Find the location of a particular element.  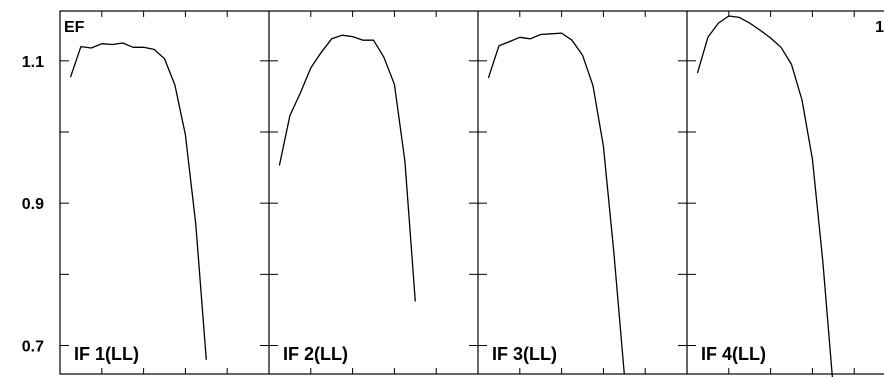

corner-label-left: EF is located at coordinates (74, 27).